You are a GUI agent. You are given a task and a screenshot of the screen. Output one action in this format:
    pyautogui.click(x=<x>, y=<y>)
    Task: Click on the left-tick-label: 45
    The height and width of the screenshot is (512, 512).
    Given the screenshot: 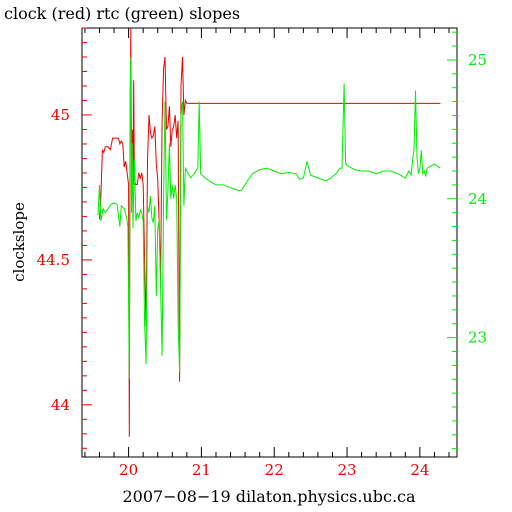 What is the action you would take?
    pyautogui.click(x=60, y=115)
    